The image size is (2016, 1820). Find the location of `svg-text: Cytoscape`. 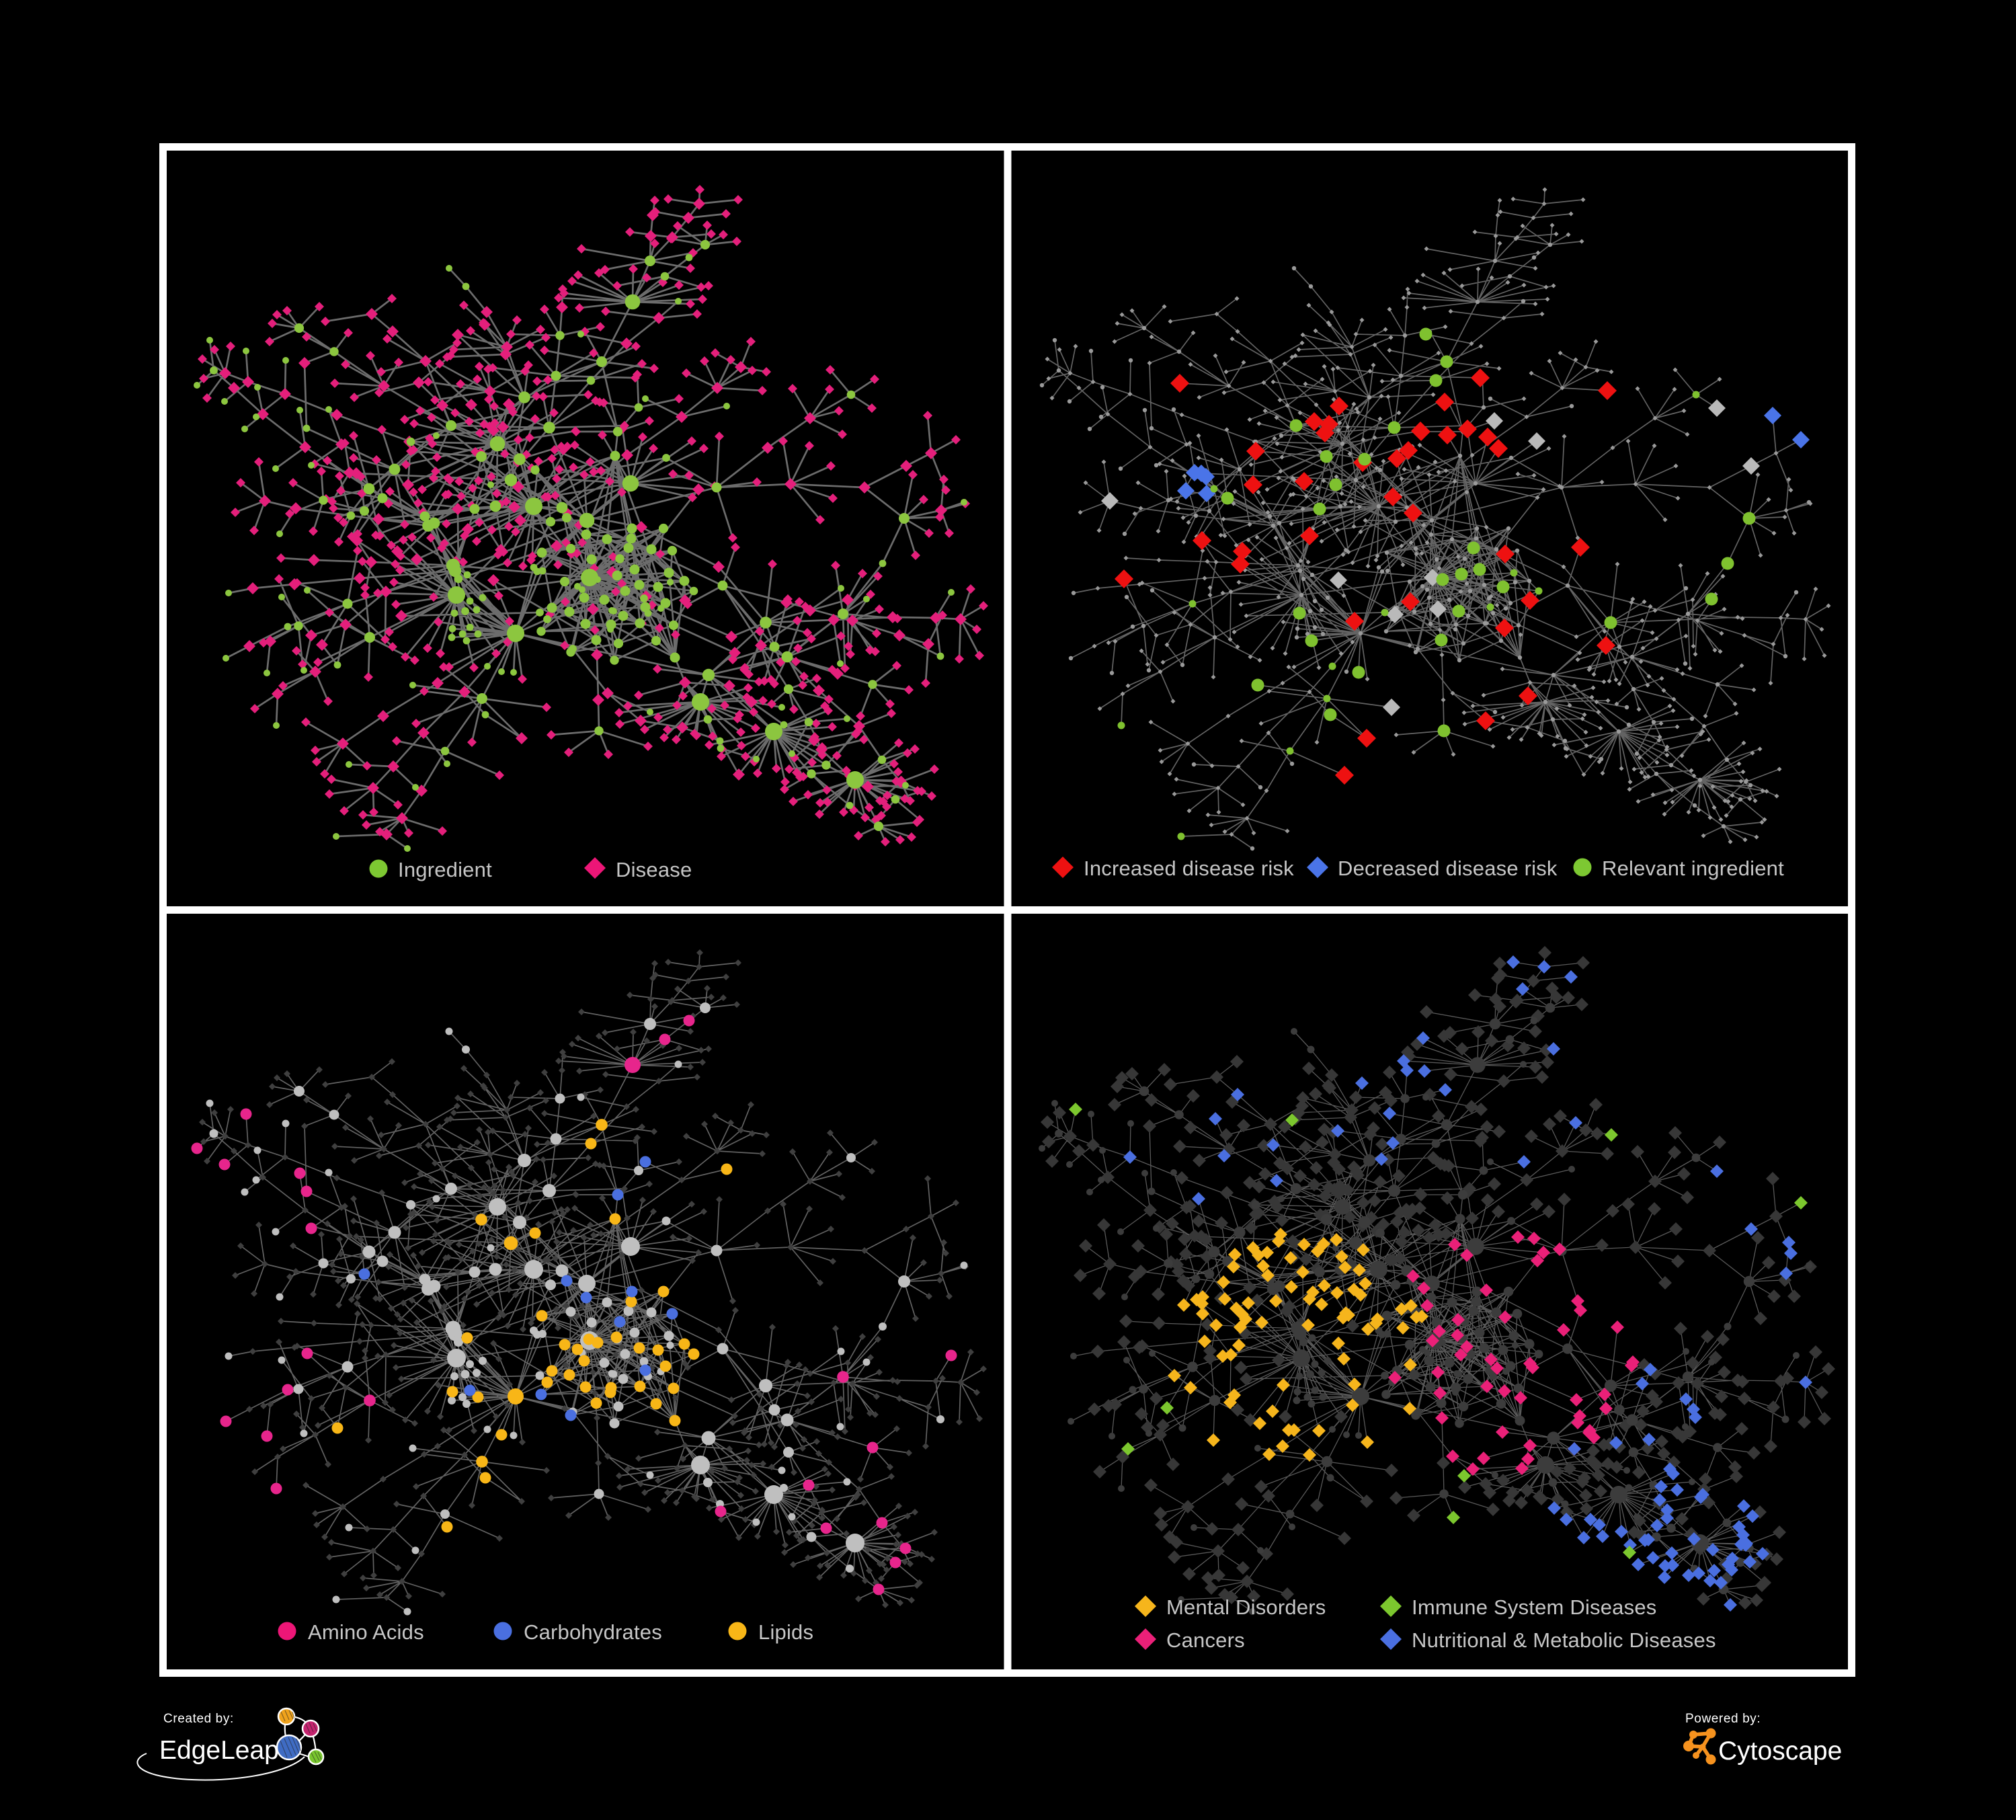

svg-text: Cytoscape is located at coordinates (1780, 1751).